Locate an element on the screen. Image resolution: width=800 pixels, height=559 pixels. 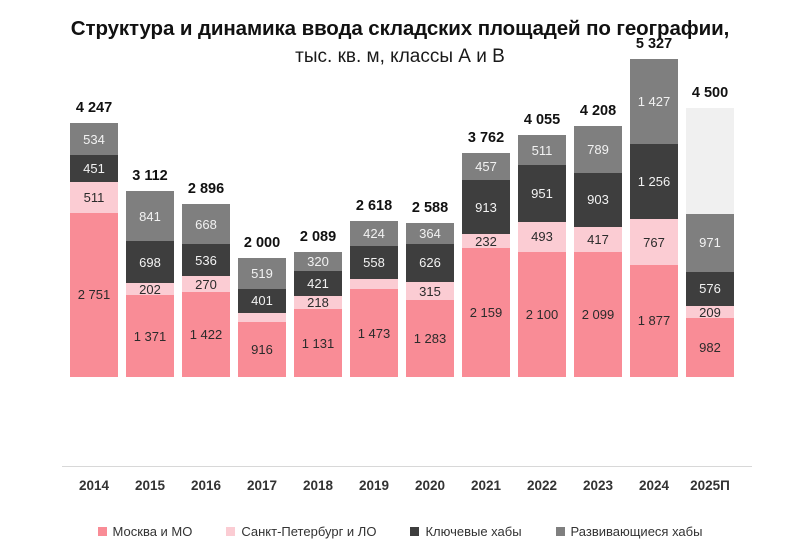
bar-group: 2 100 493 951 511 4 055 is located at coordinates (542, 244).